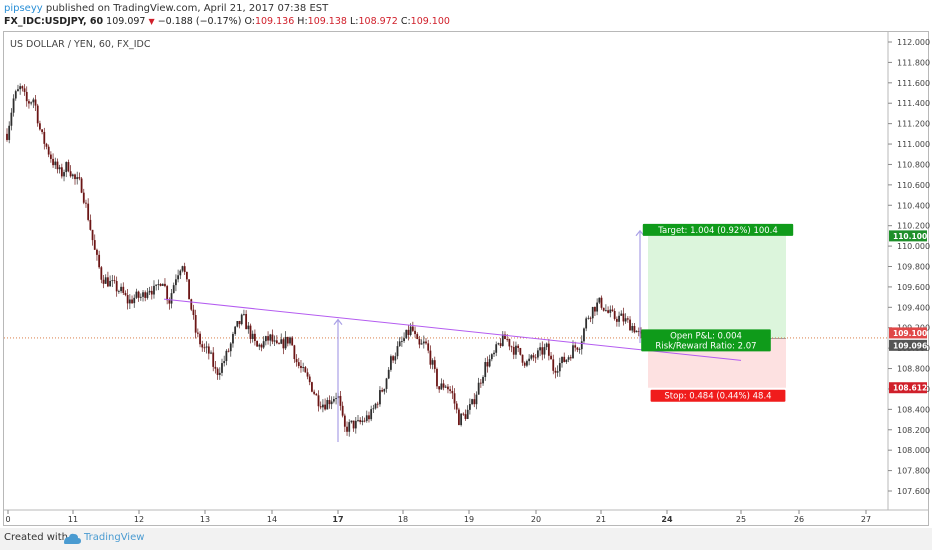 The width and height of the screenshot is (932, 550). What do you see at coordinates (910, 236) in the screenshot?
I see `svg-text: 110.100` at bounding box center [910, 236].